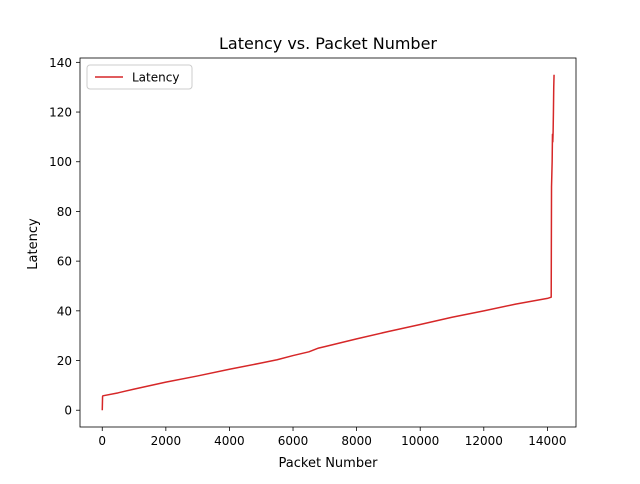 This screenshot has height=484, width=640. Describe the element at coordinates (33, 244) in the screenshot. I see `y-axis-label: Latency` at that location.